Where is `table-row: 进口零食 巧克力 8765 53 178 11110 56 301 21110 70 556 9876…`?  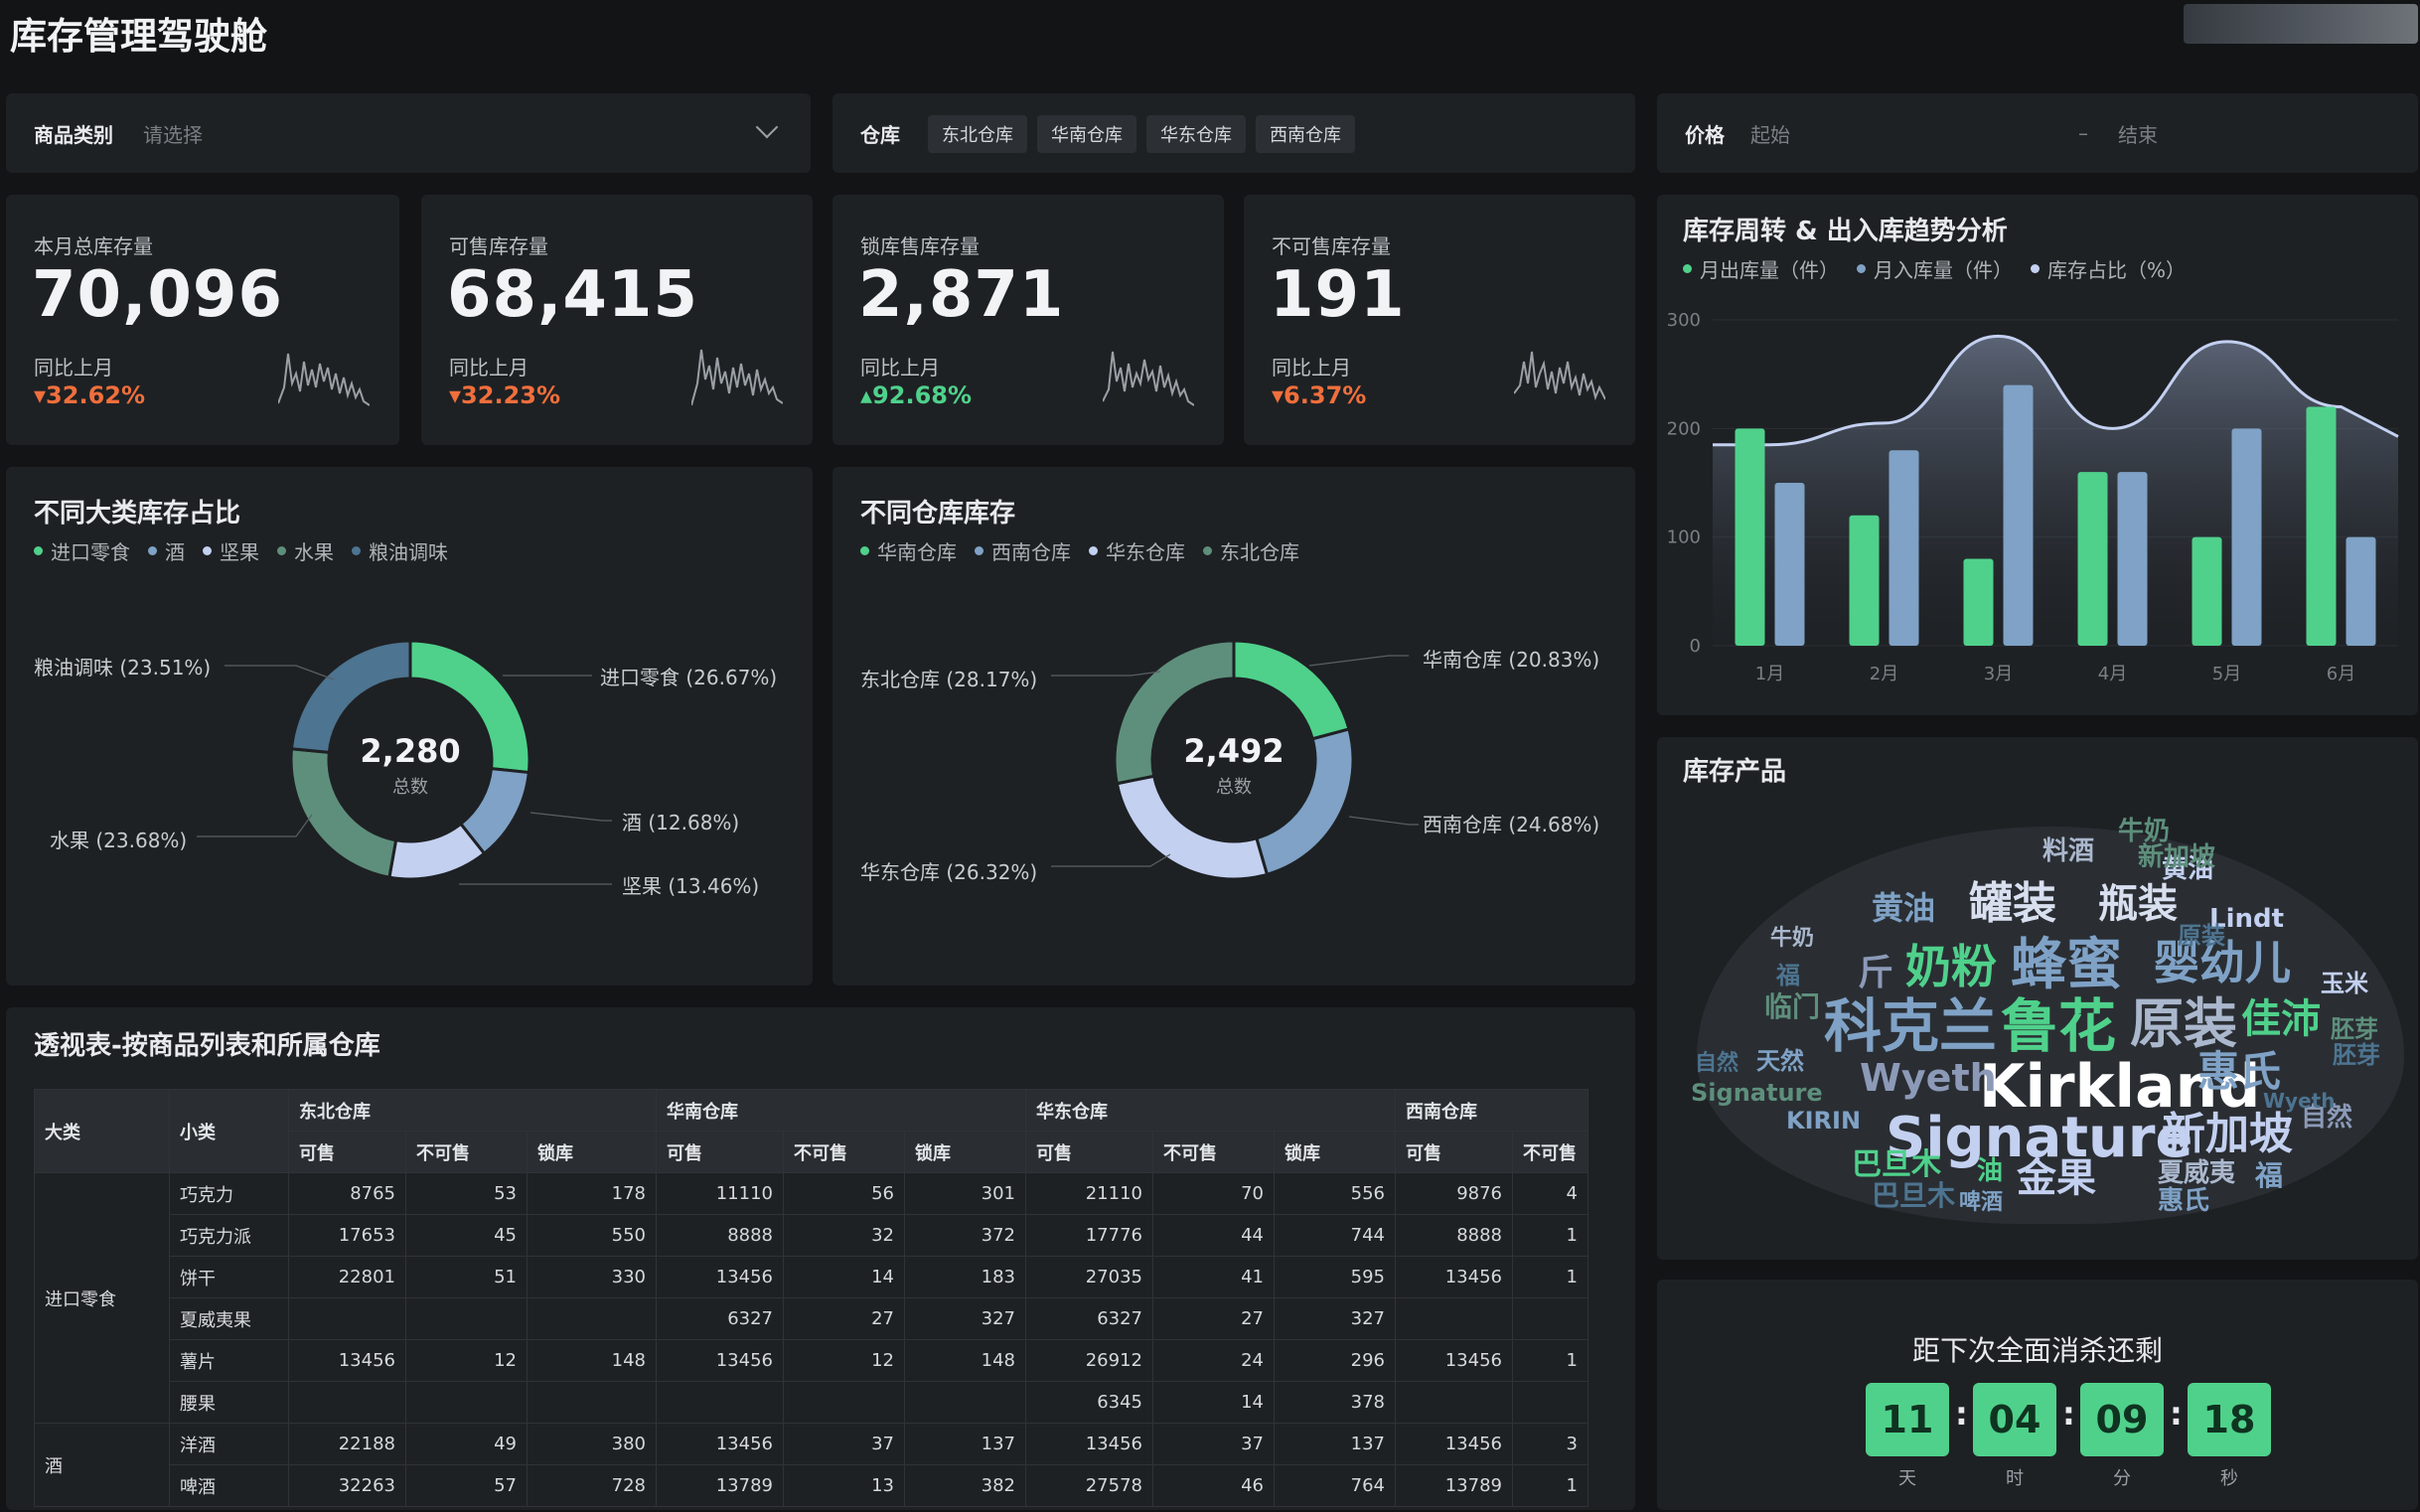 table-row: 进口零食 巧克力 8765 53 178 11110 56 301 21110 70 556 9876… is located at coordinates (811, 1298).